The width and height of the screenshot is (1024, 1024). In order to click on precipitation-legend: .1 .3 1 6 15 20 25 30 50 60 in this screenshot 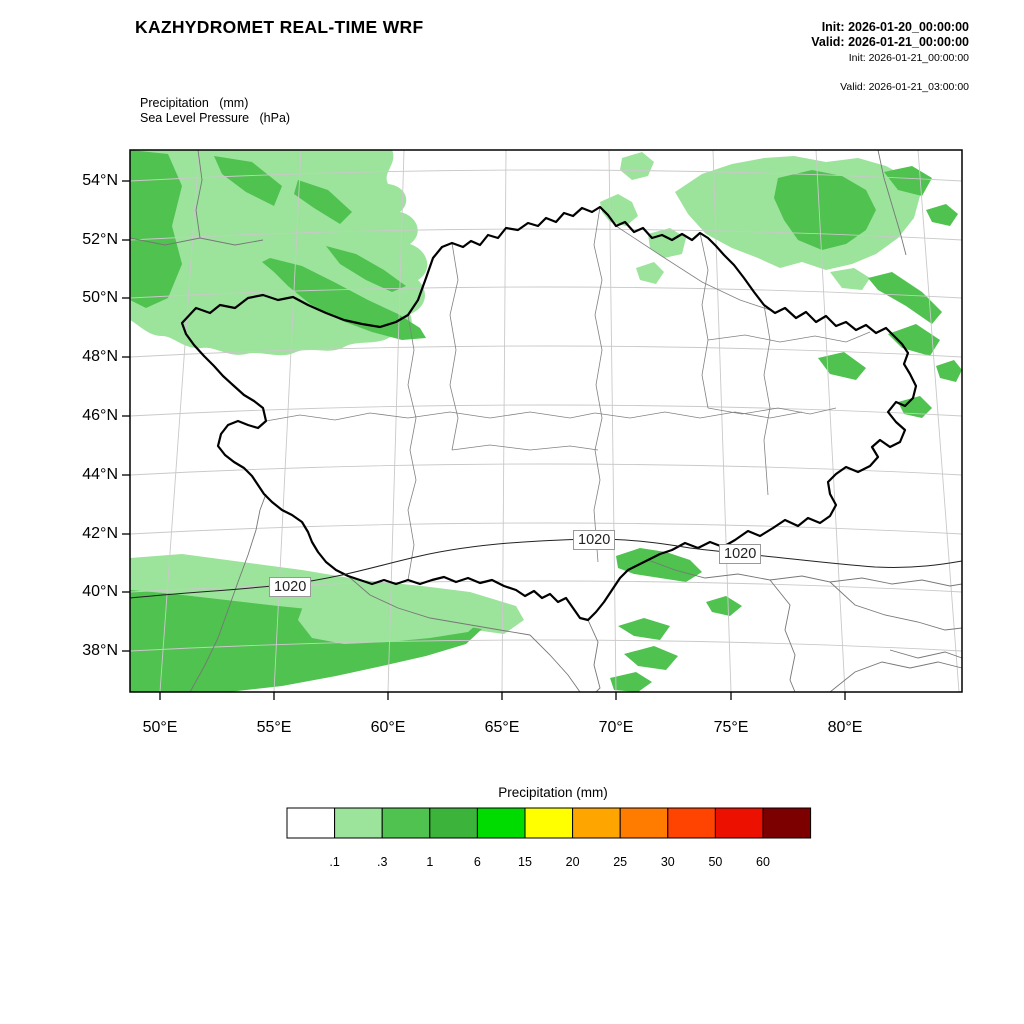, I will do `click(549, 838)`.